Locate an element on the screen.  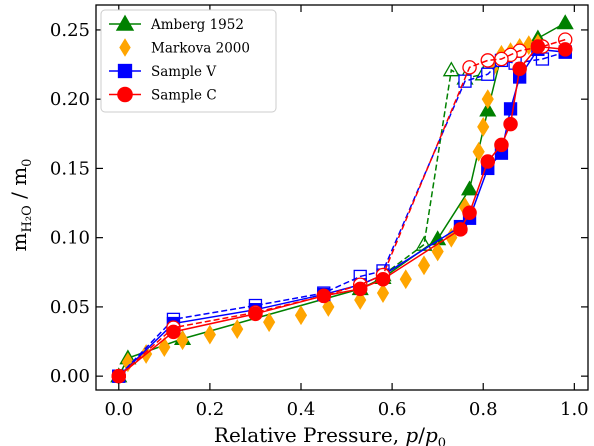
y-label-m: m is located at coordinates (19, 241).